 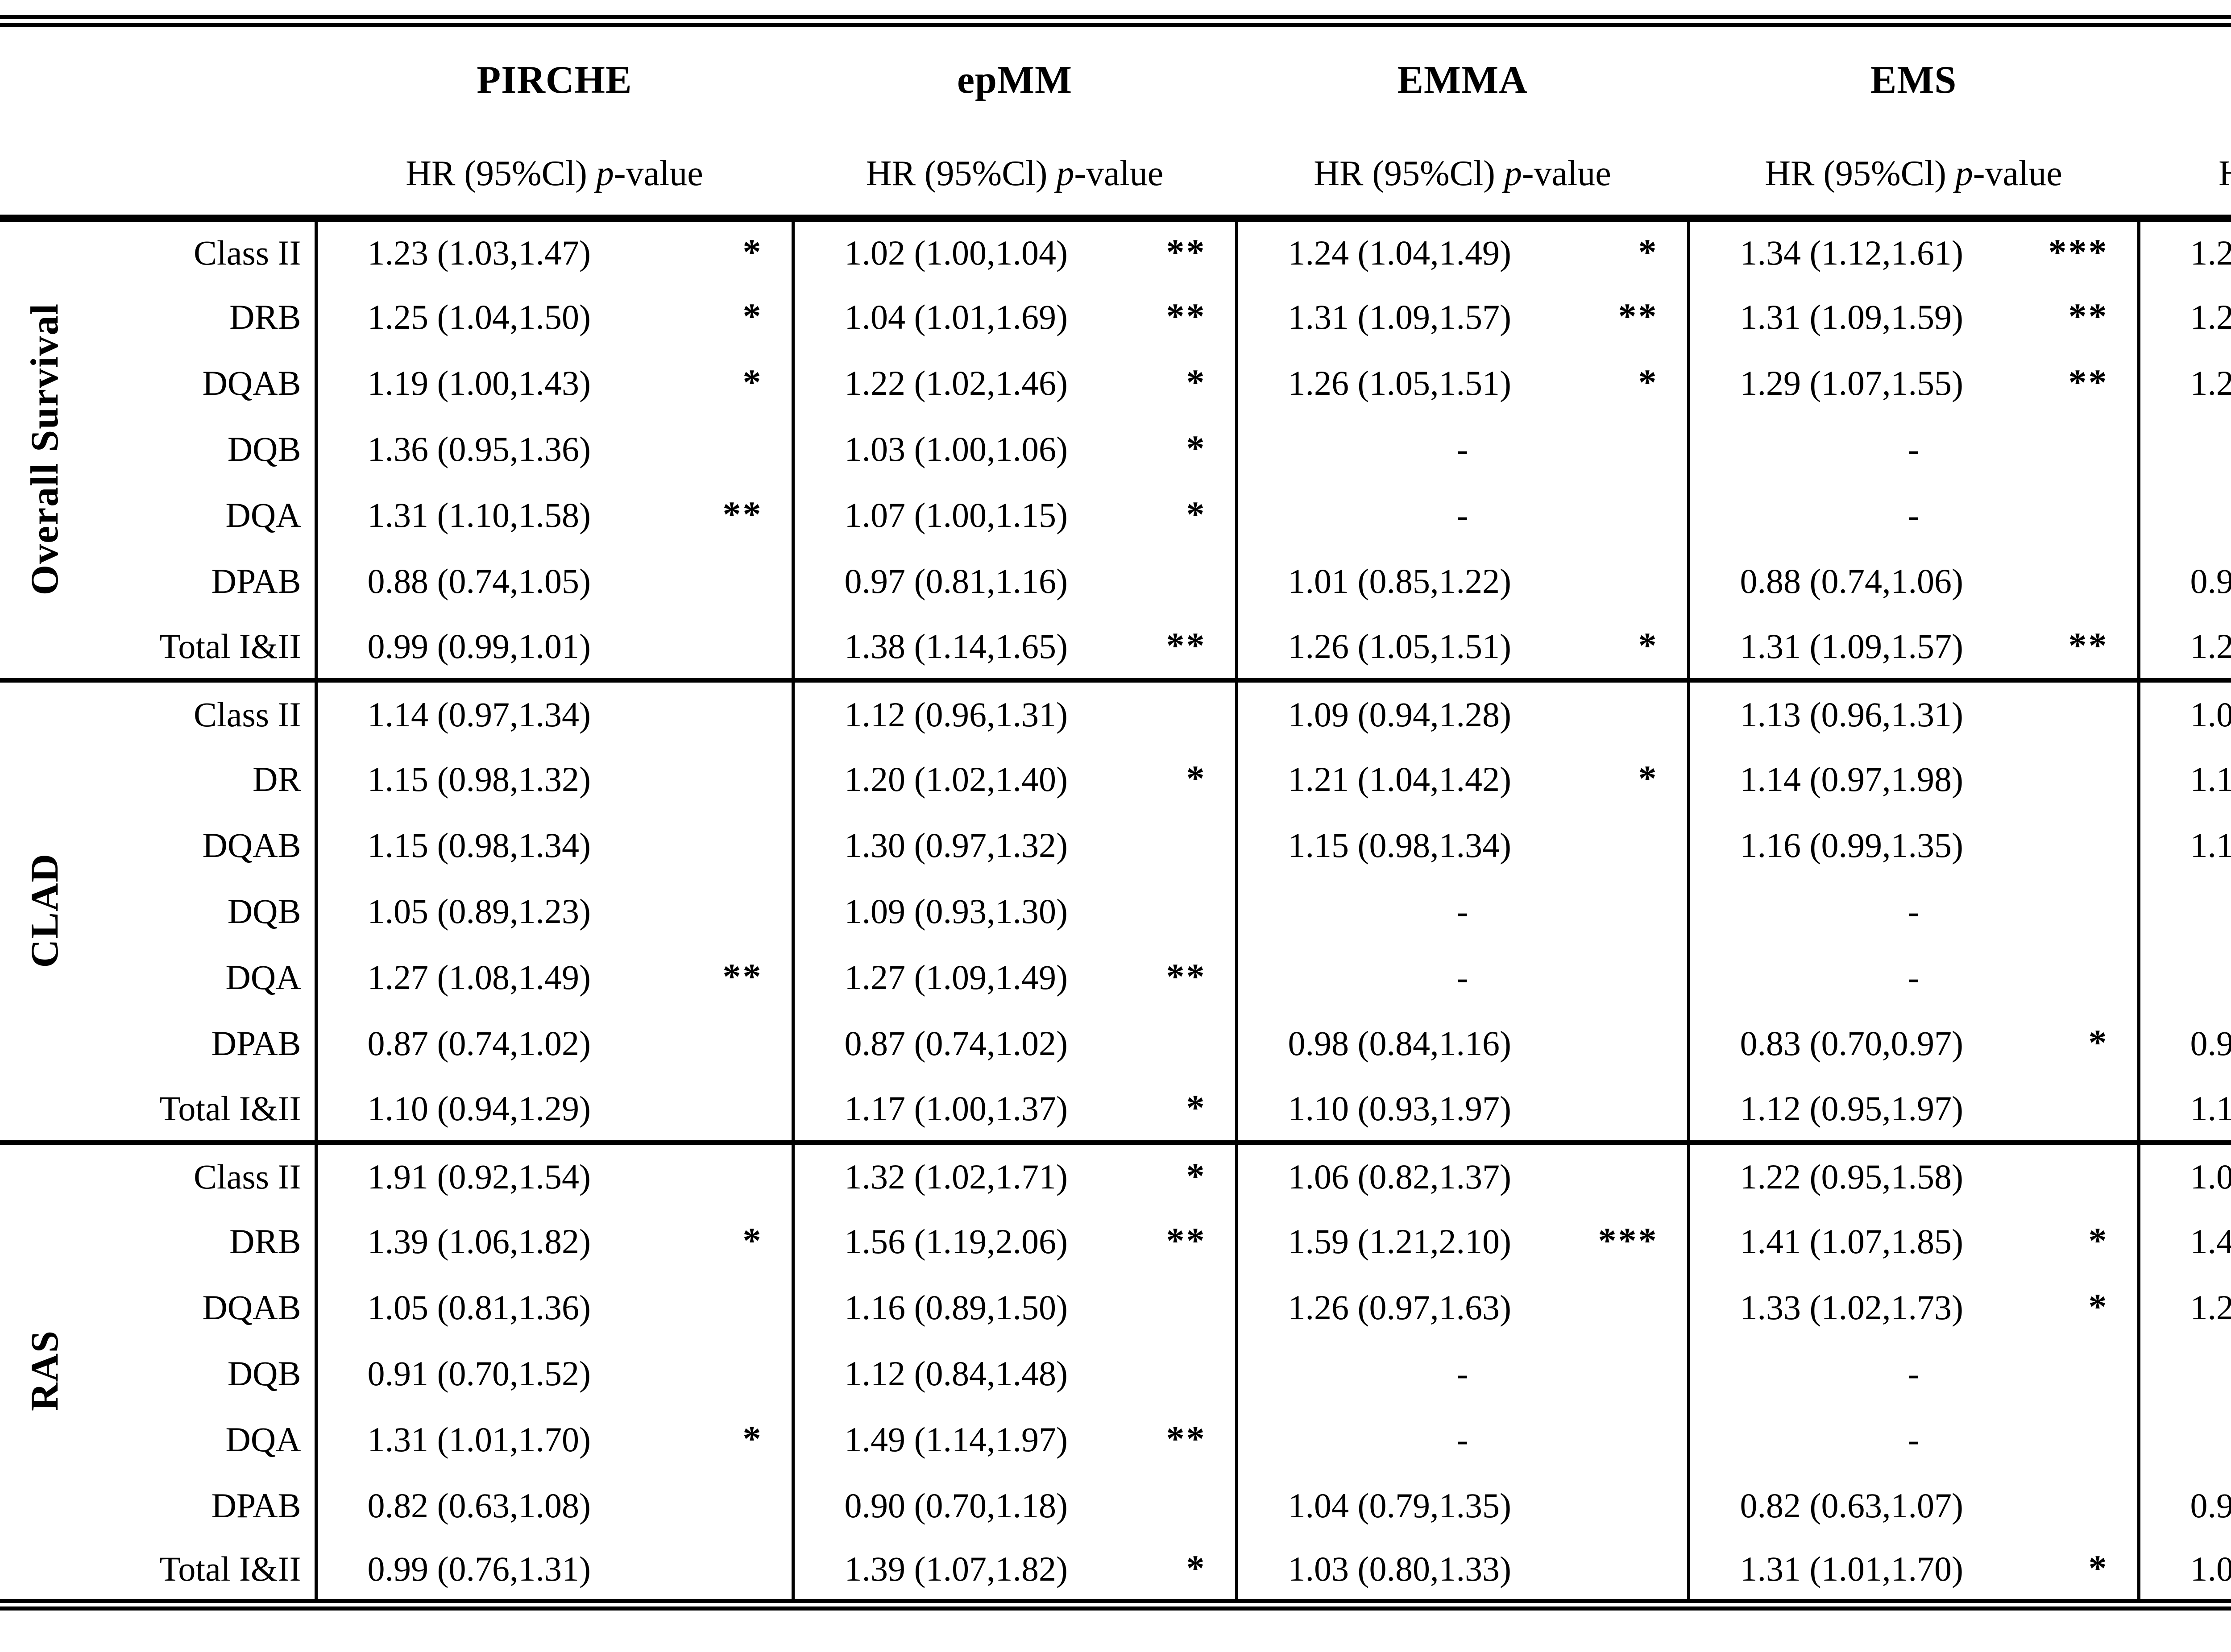 What do you see at coordinates (1913, 77) in the screenshot?
I see `column-header-ems: EMS` at bounding box center [1913, 77].